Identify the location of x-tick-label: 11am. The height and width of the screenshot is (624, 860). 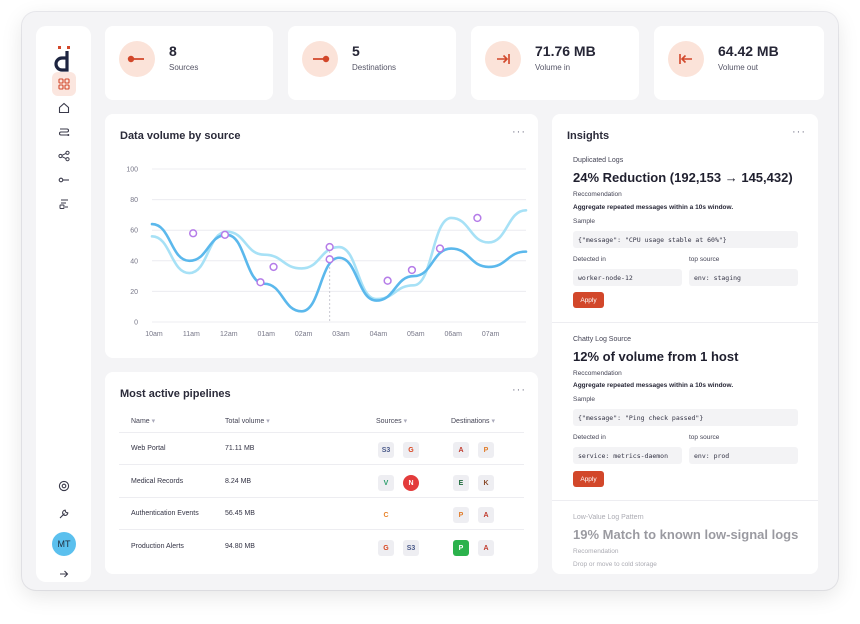
(191, 334).